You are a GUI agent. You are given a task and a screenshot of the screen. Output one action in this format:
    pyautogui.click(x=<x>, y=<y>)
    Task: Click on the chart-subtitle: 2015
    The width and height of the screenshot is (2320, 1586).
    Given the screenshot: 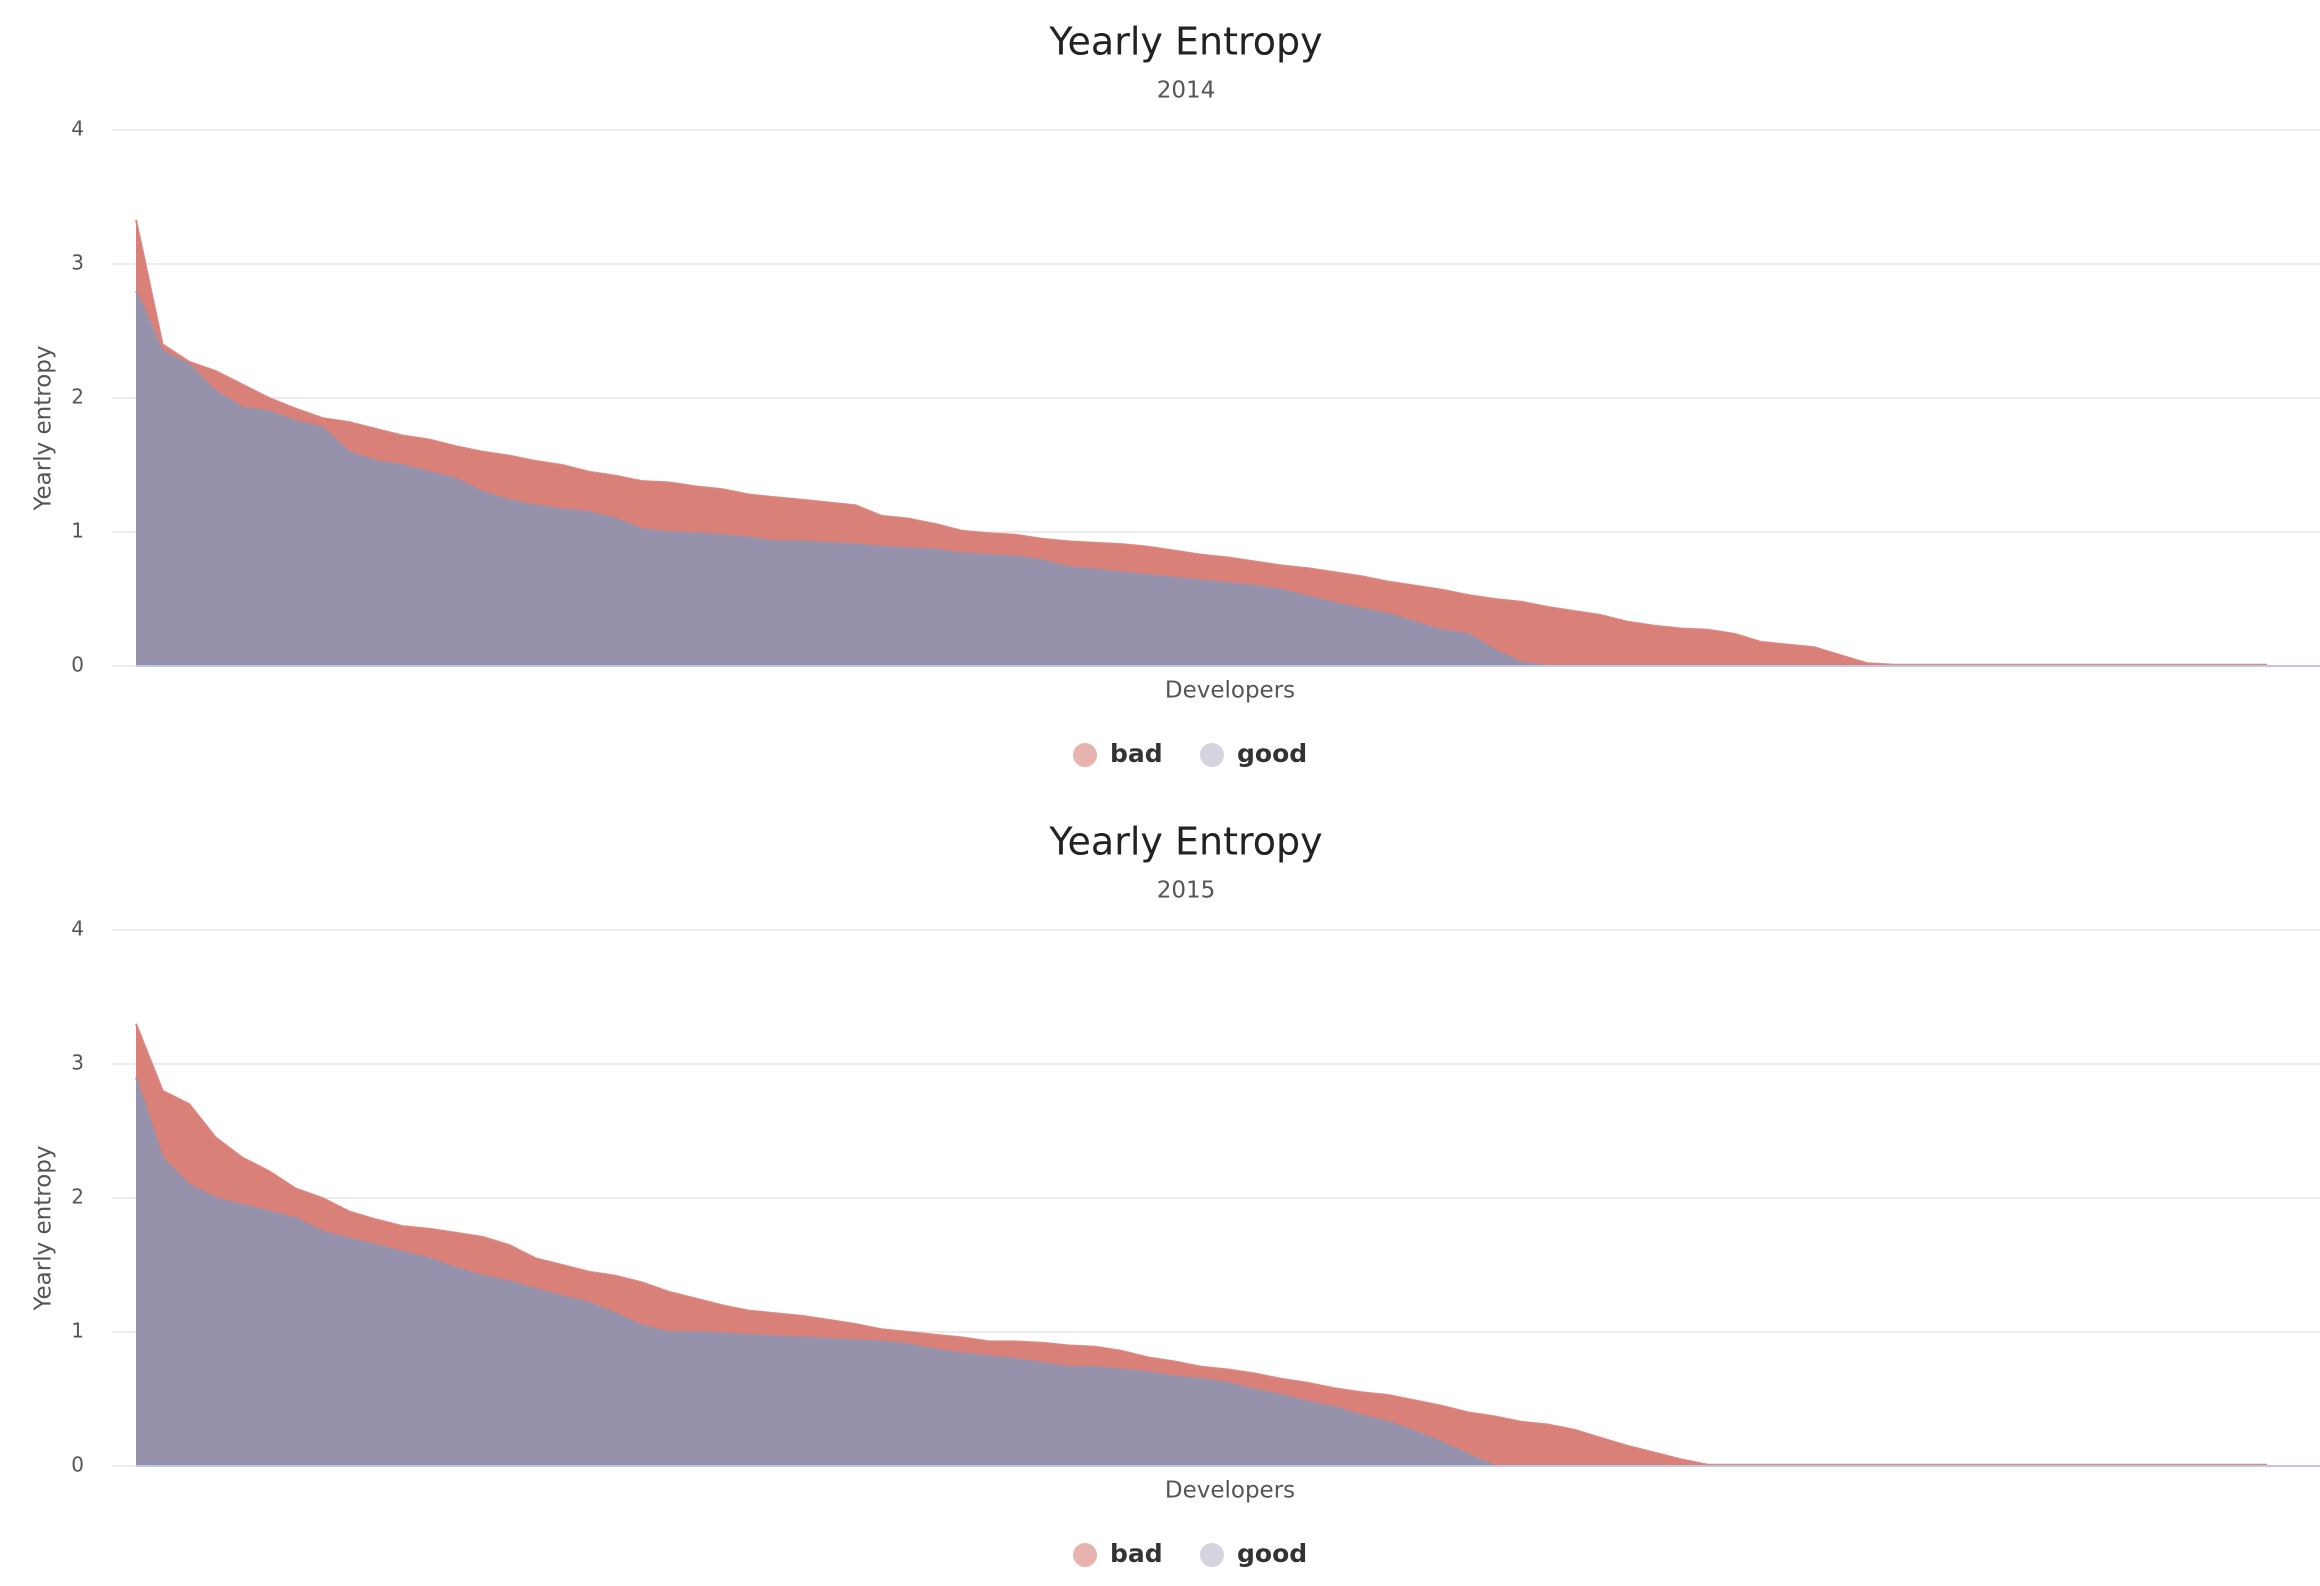 What is the action you would take?
    pyautogui.click(x=1186, y=891)
    